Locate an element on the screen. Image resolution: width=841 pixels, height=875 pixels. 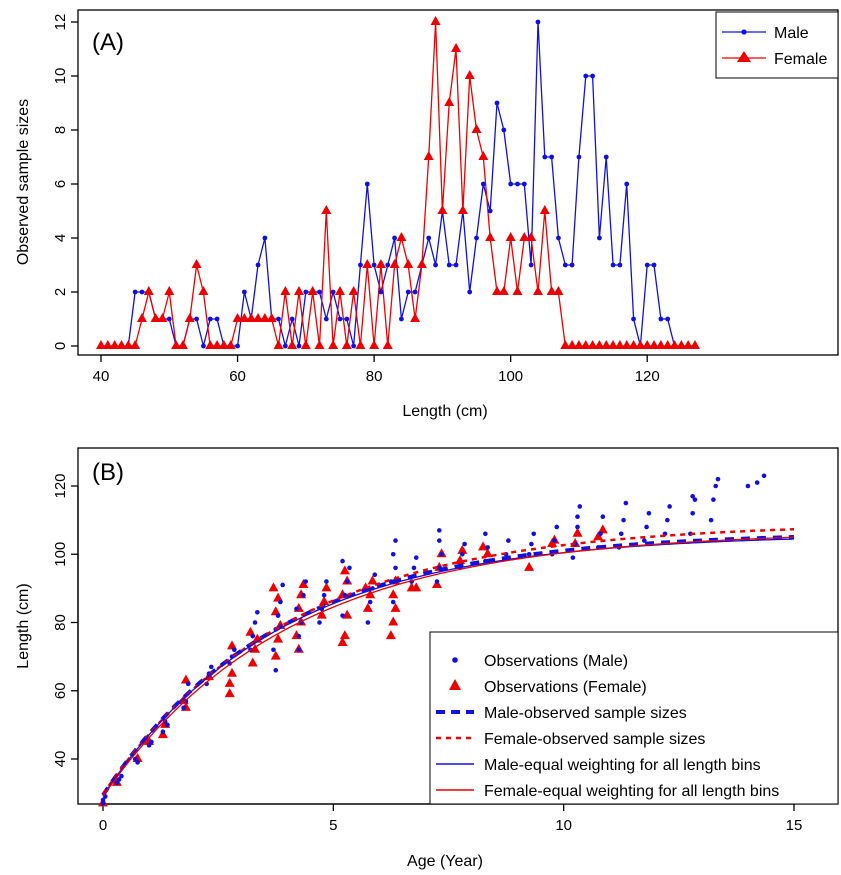
panel-b-x-tick-label: 5 is located at coordinates (333, 825).